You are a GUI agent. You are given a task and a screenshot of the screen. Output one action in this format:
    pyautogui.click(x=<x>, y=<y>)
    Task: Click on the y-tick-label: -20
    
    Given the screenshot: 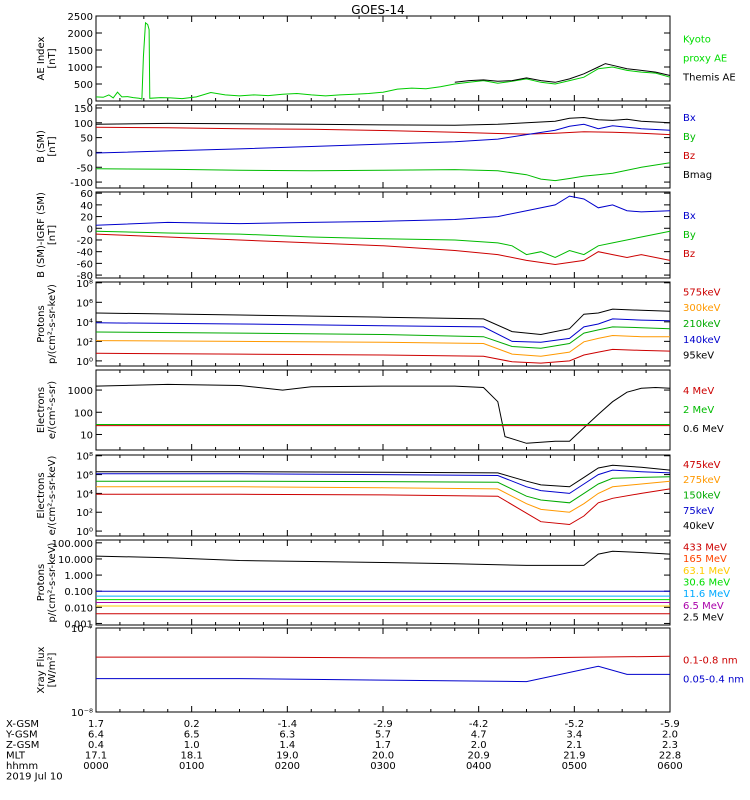 What is the action you would take?
    pyautogui.click(x=85, y=241)
    